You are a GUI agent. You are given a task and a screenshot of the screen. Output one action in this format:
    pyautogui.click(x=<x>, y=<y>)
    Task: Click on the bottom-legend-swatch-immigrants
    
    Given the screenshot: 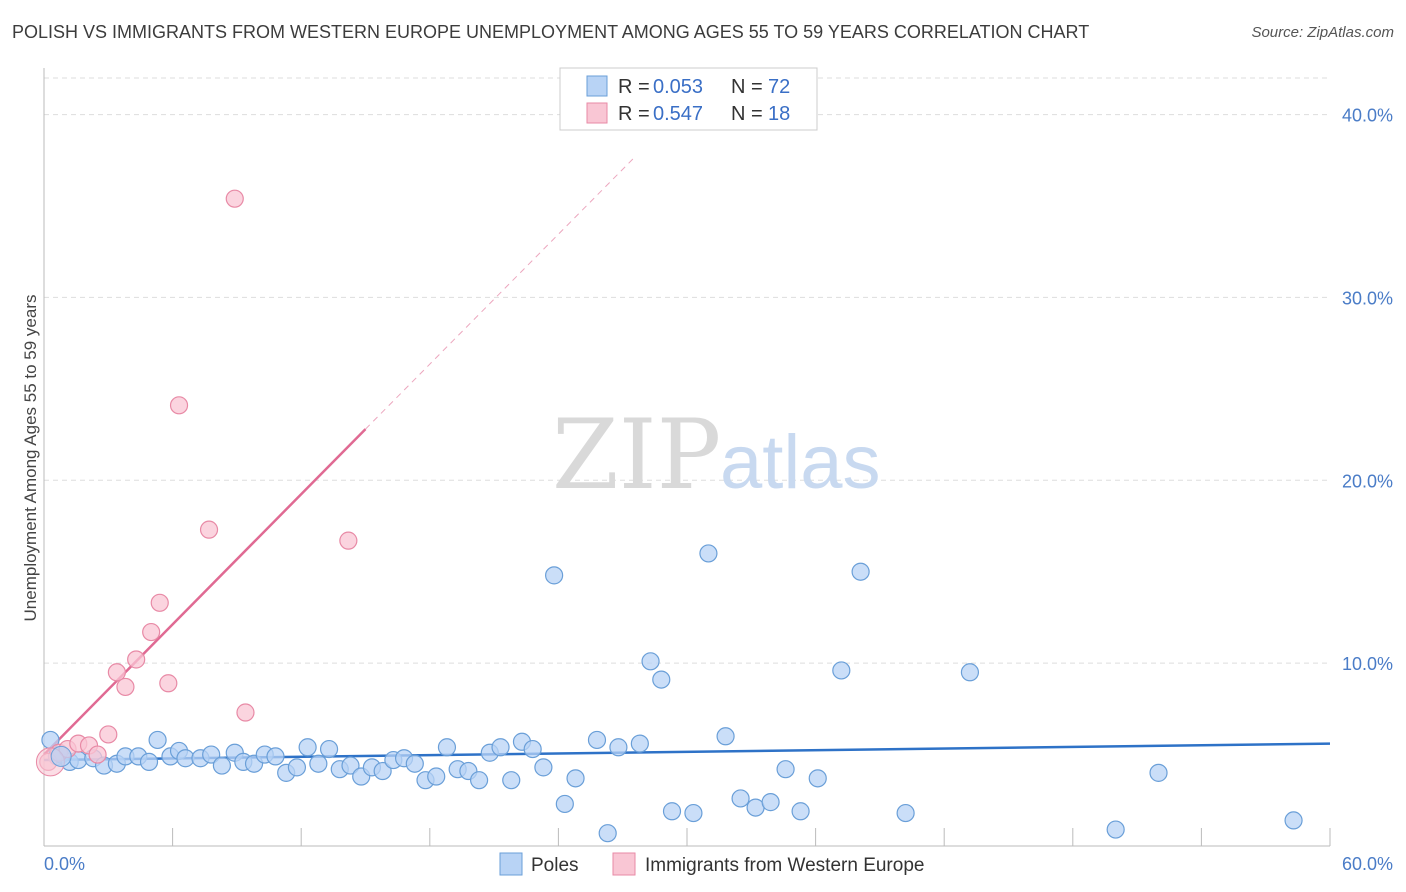 What is the action you would take?
    pyautogui.click(x=624, y=864)
    